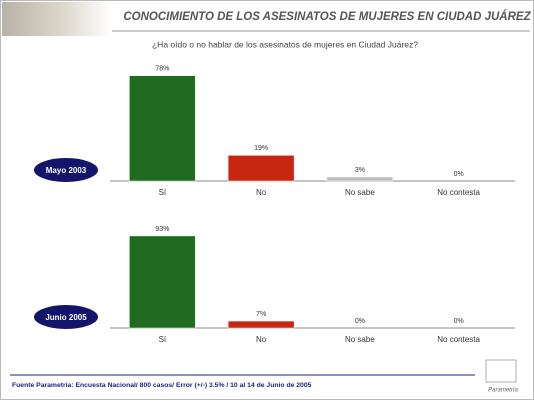  I want to click on value-label: 7%, so click(261, 314).